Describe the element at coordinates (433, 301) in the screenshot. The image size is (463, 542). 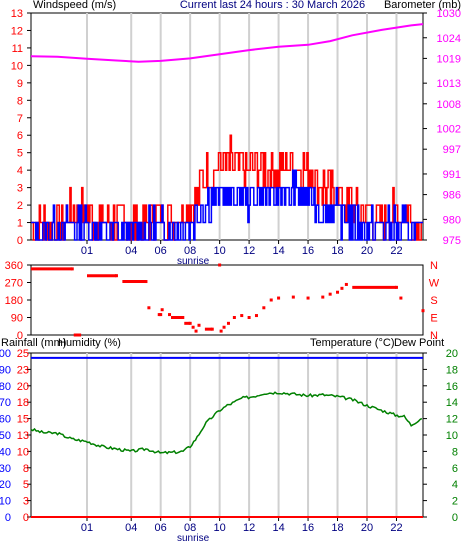
I see `compass-label-S: S` at that location.